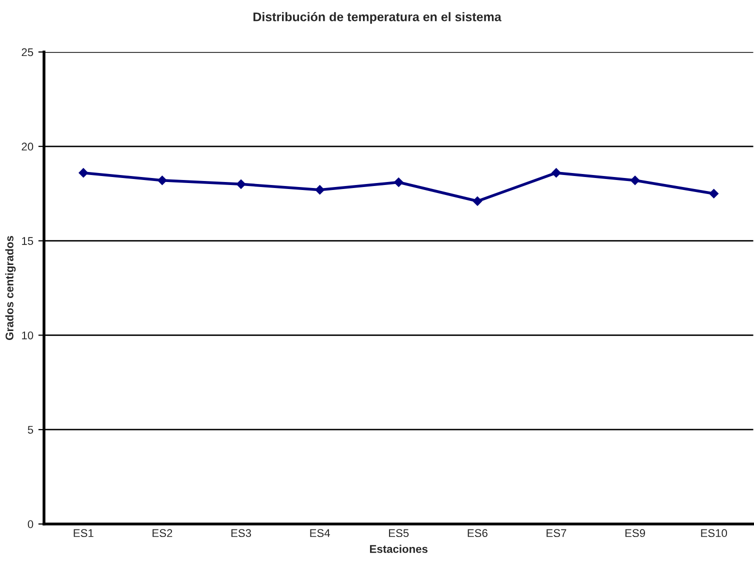 The image size is (754, 567). What do you see at coordinates (378, 18) in the screenshot?
I see `chart-title: Distribución de temperatura en el sistema` at bounding box center [378, 18].